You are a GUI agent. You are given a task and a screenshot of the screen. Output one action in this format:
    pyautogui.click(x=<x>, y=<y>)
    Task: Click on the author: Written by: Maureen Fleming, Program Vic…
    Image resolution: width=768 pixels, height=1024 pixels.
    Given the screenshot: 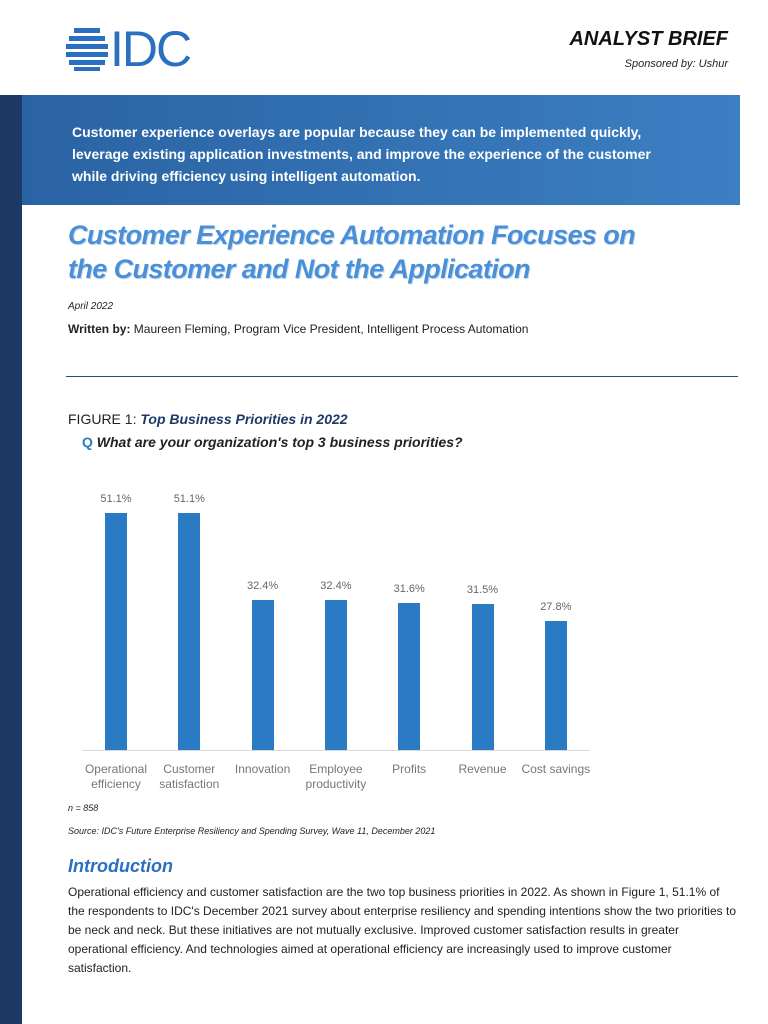 What is the action you would take?
    pyautogui.click(x=298, y=329)
    